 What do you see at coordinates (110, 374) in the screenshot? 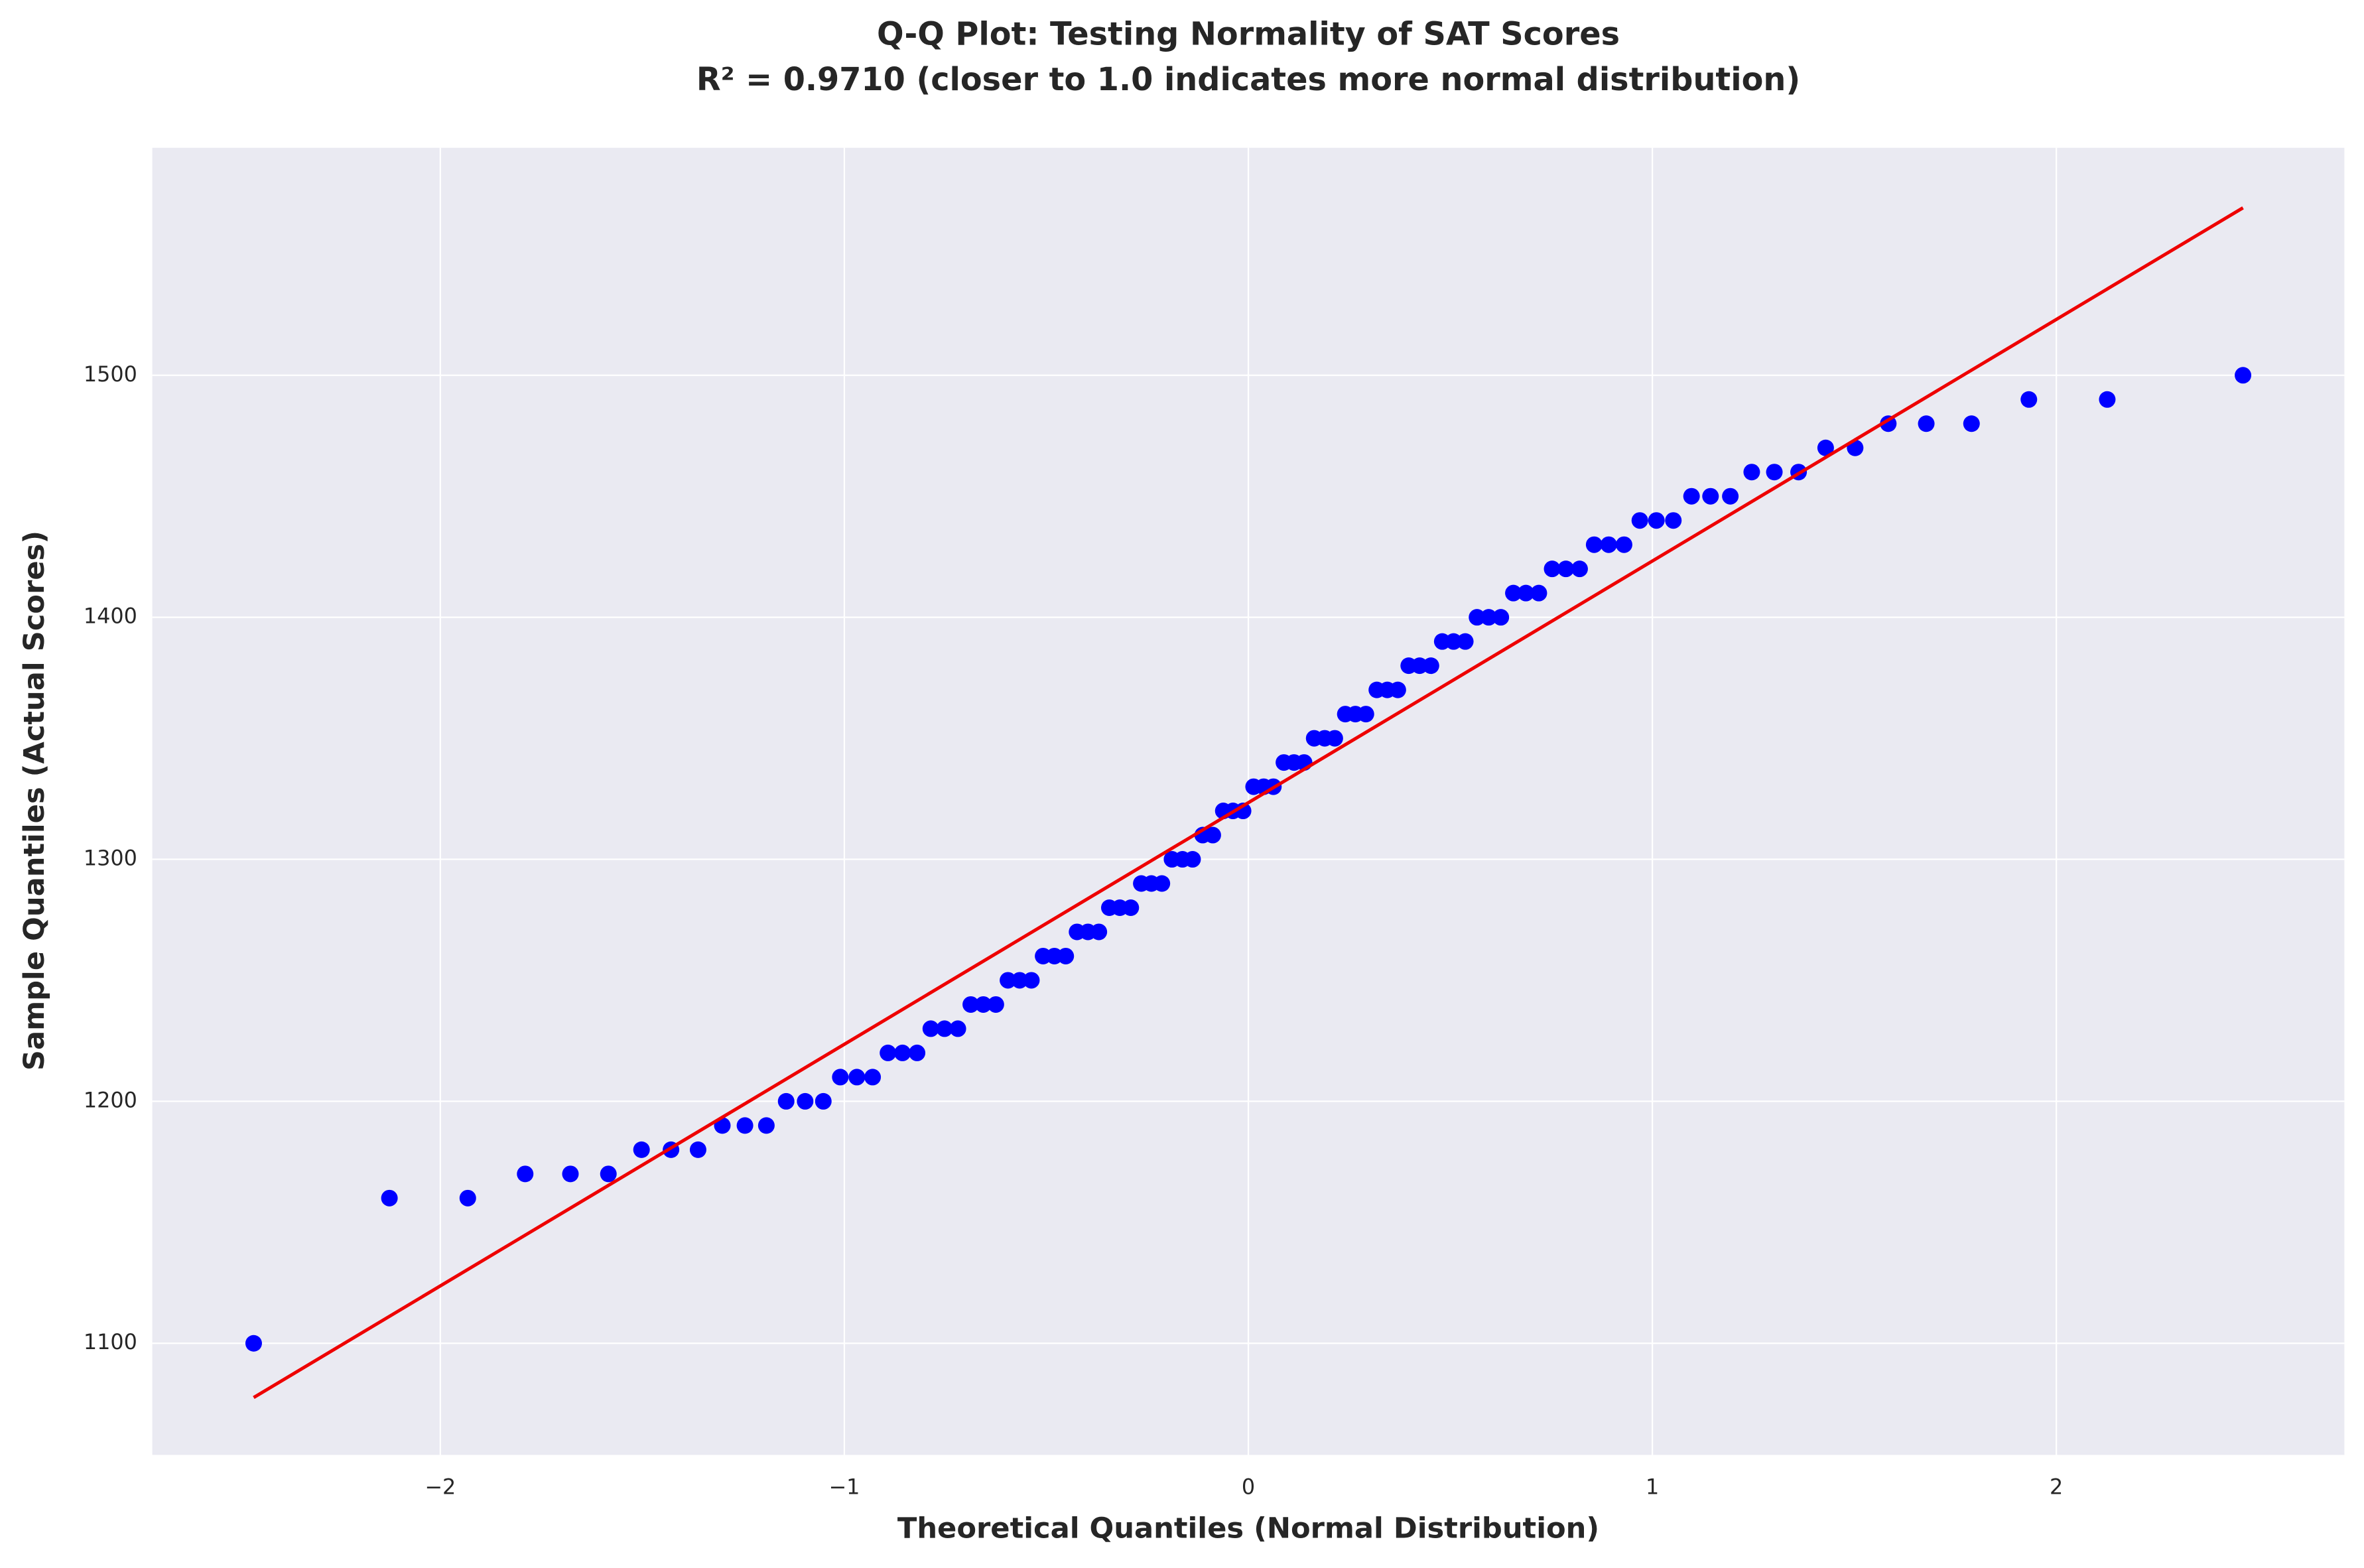
I see `y-tick-label: 1500` at bounding box center [110, 374].